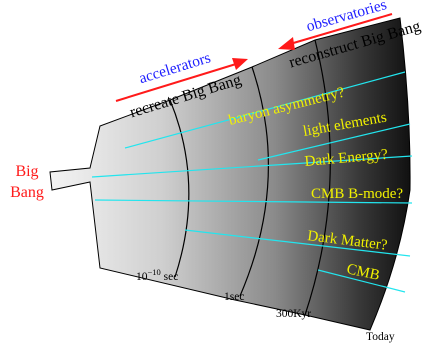  I want to click on dark-energy-label: Dark Energy?, so click(346, 158).